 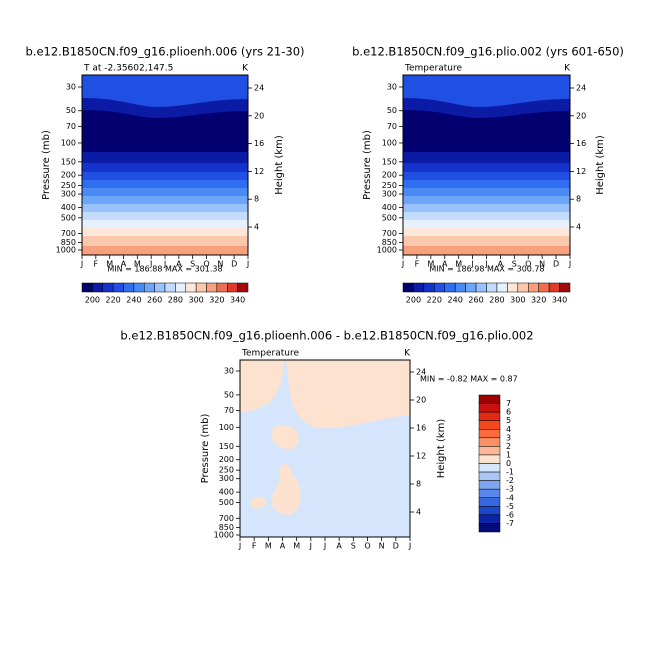 I want to click on x-tick-label: F, so click(x=254, y=546).